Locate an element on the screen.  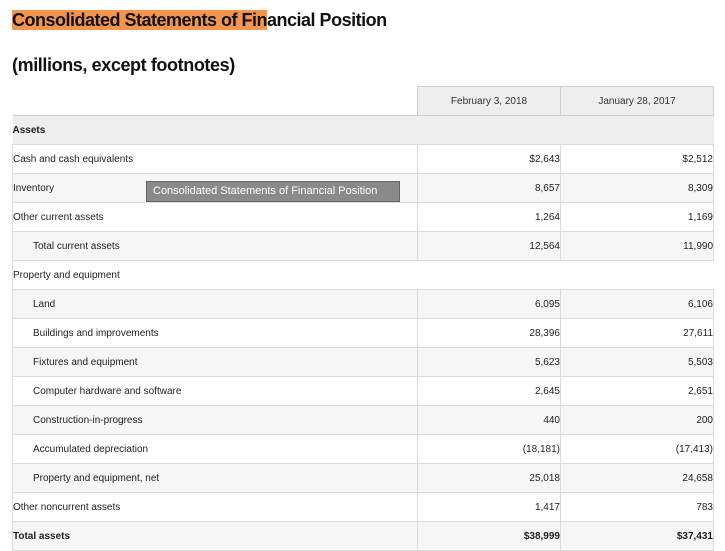
header-blank-cell is located at coordinates (215, 101).